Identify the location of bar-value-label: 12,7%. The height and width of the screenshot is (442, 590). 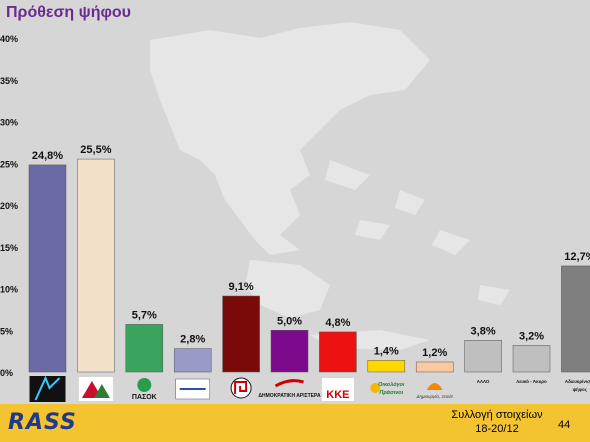
(577, 257).